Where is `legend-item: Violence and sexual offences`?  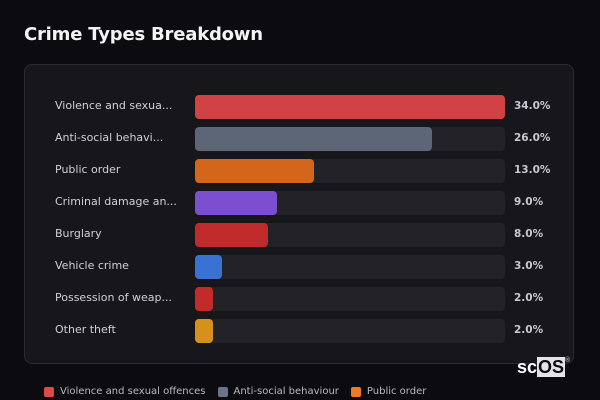 legend-item: Violence and sexual offences is located at coordinates (125, 391).